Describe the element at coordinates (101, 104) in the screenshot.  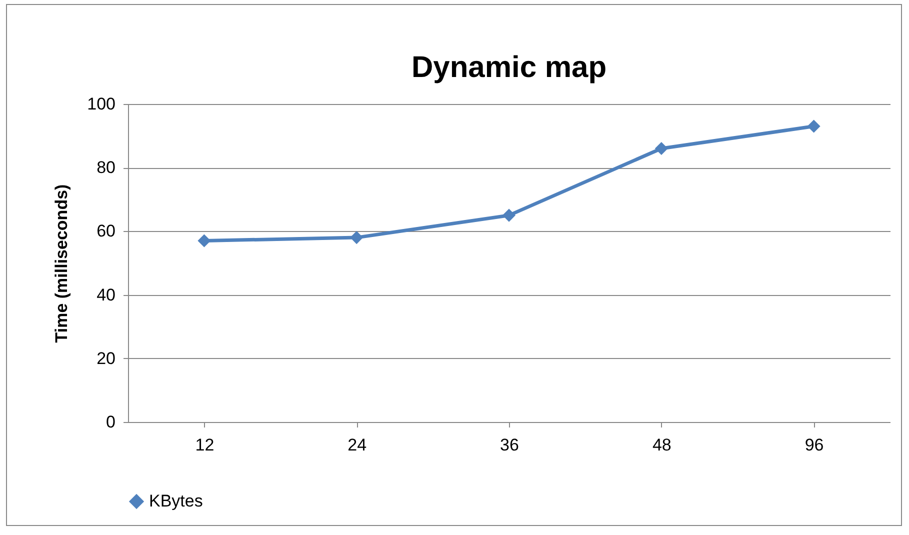
I see `y-tick-label: 100` at that location.